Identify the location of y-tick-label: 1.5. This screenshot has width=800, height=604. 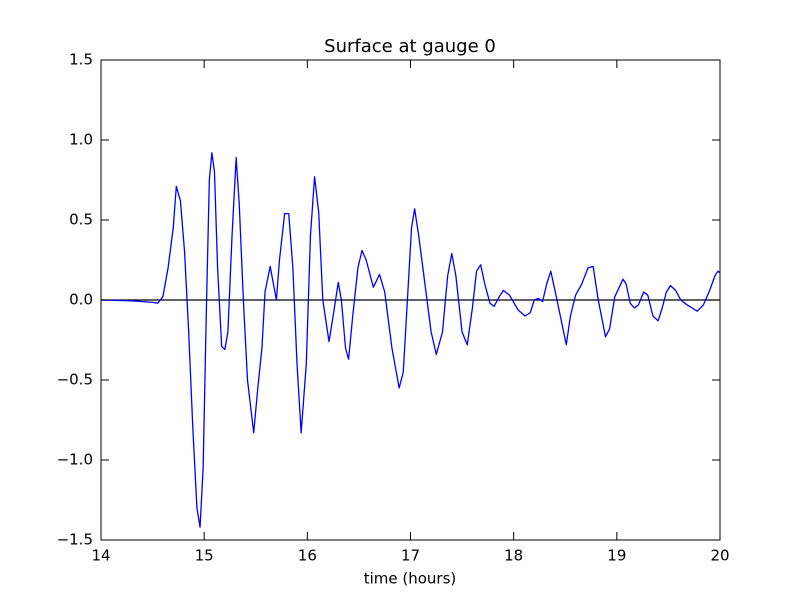
(81, 60).